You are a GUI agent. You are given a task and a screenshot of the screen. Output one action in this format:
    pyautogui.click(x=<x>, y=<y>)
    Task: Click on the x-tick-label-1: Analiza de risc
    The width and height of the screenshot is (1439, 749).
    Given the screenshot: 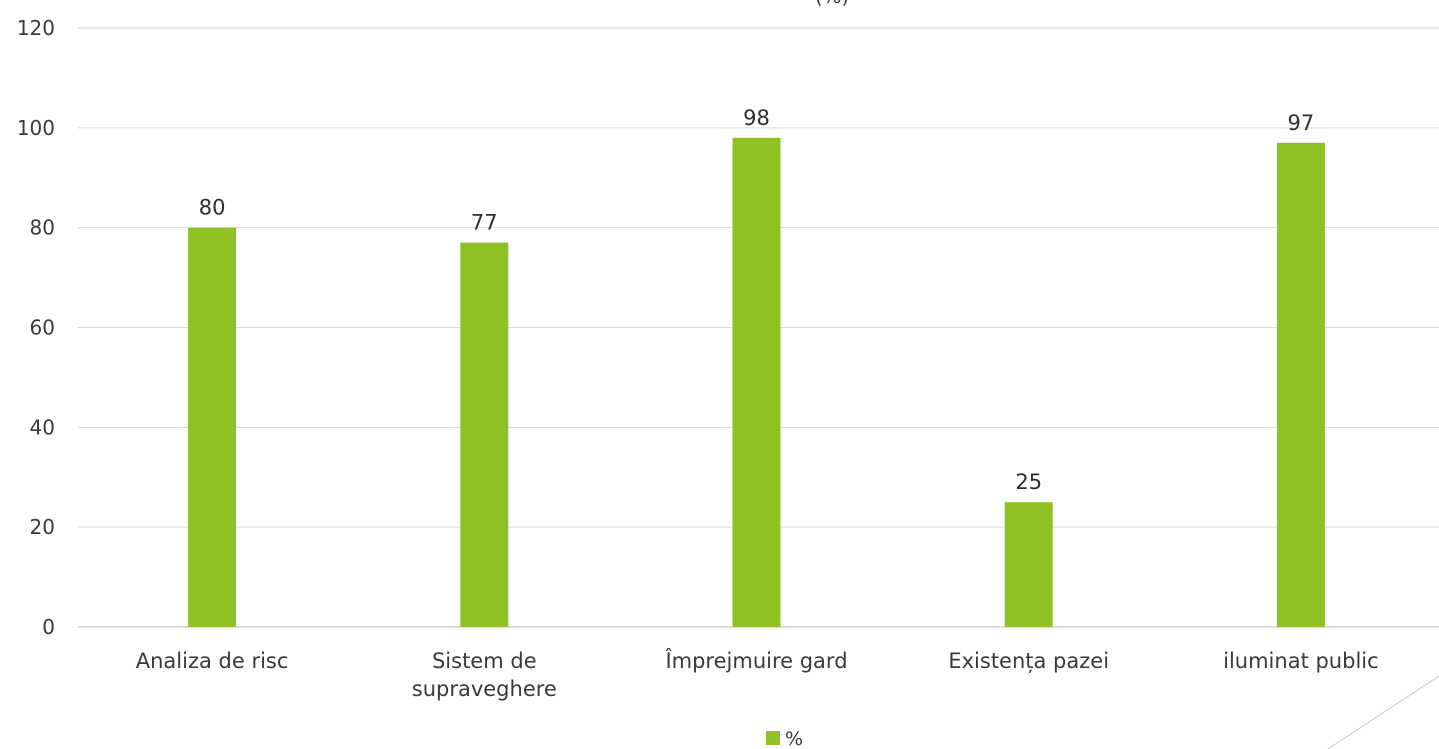 What is the action you would take?
    pyautogui.click(x=212, y=661)
    